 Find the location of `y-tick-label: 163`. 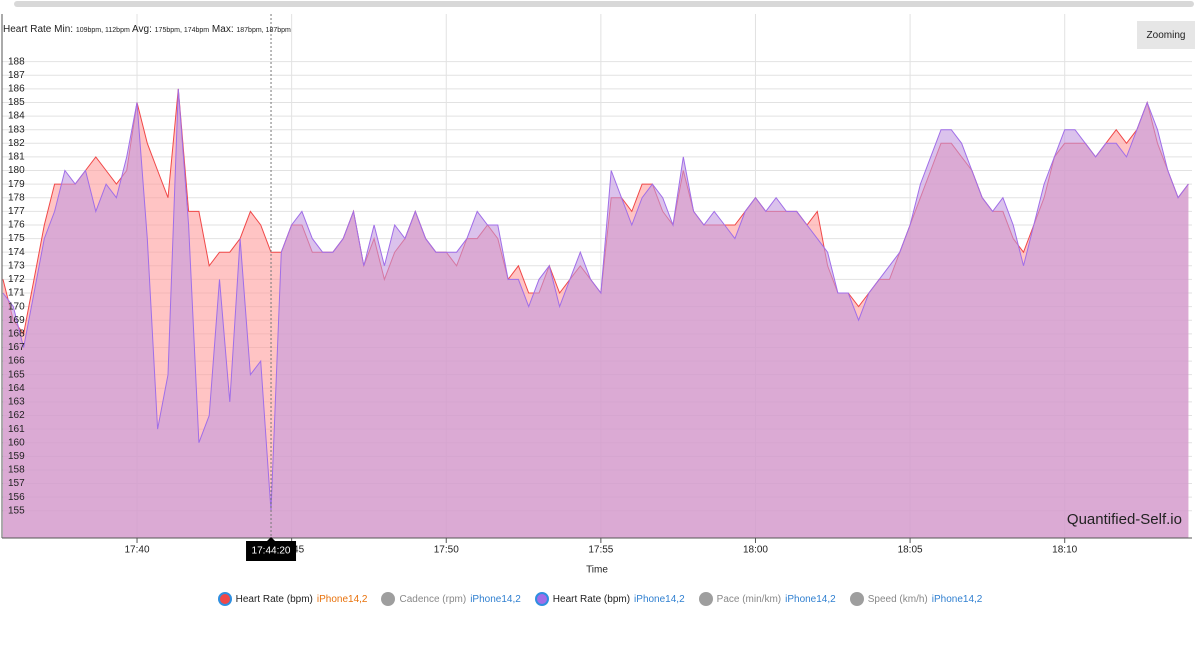

y-tick-label: 163 is located at coordinates (16, 402).